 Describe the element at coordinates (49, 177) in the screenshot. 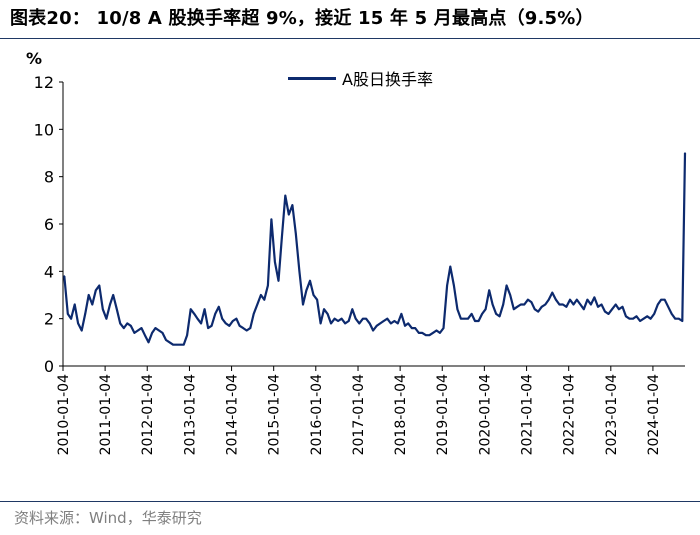

I see `y-tick-label: 8` at that location.